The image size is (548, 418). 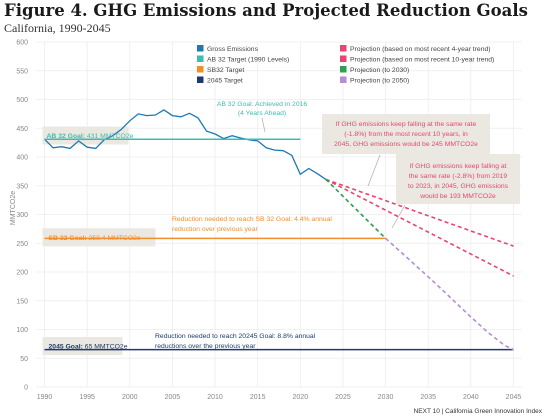 What do you see at coordinates (13, 208) in the screenshot?
I see `y-axis-label: MMTCO2e` at bounding box center [13, 208].